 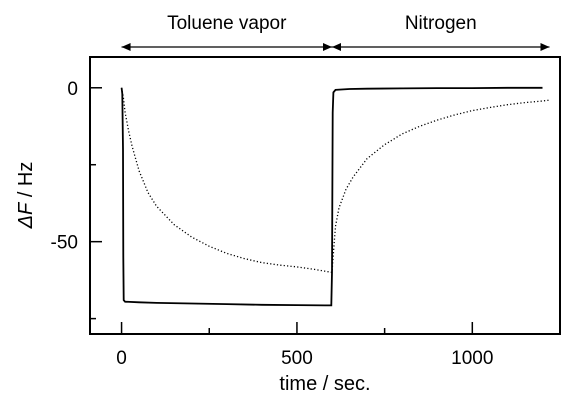 I want to click on x-tick-label: 0, so click(x=121, y=358).